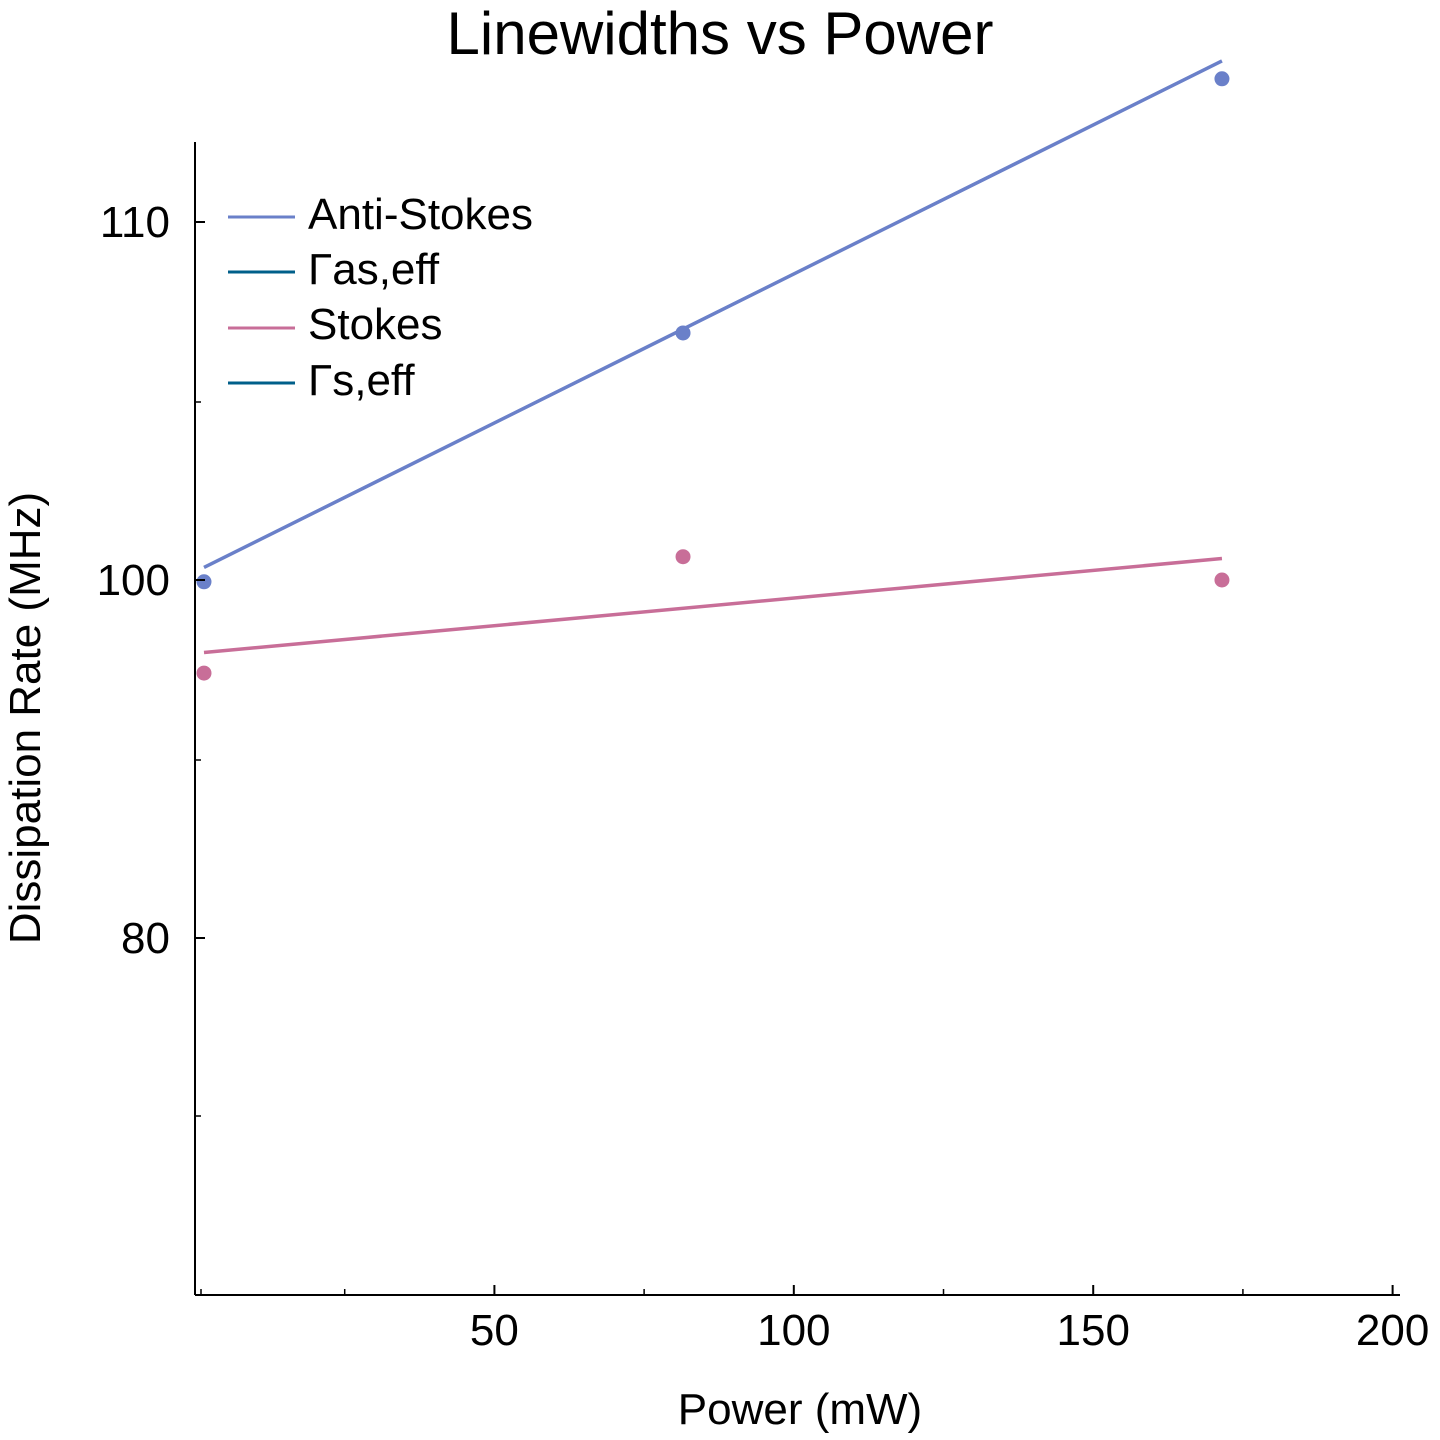 This screenshot has height=1440, width=1440. Describe the element at coordinates (1392, 1330) in the screenshot. I see `x-tick-label: 200` at that location.